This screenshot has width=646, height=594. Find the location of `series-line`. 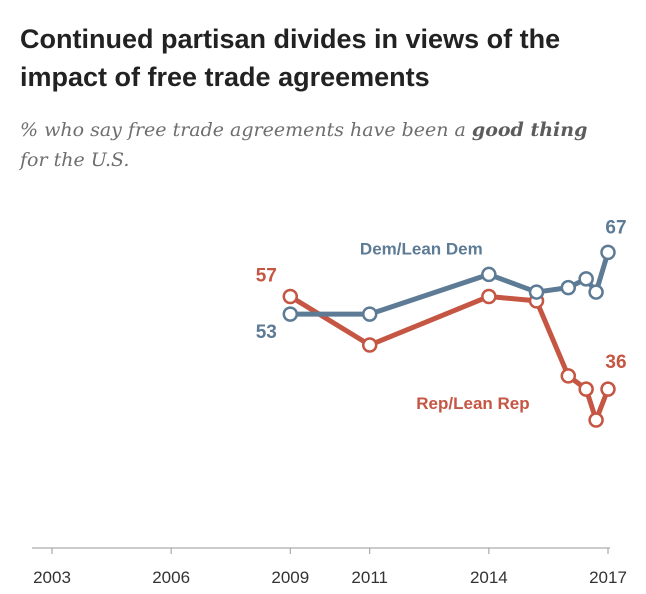

series-line is located at coordinates (449, 283).